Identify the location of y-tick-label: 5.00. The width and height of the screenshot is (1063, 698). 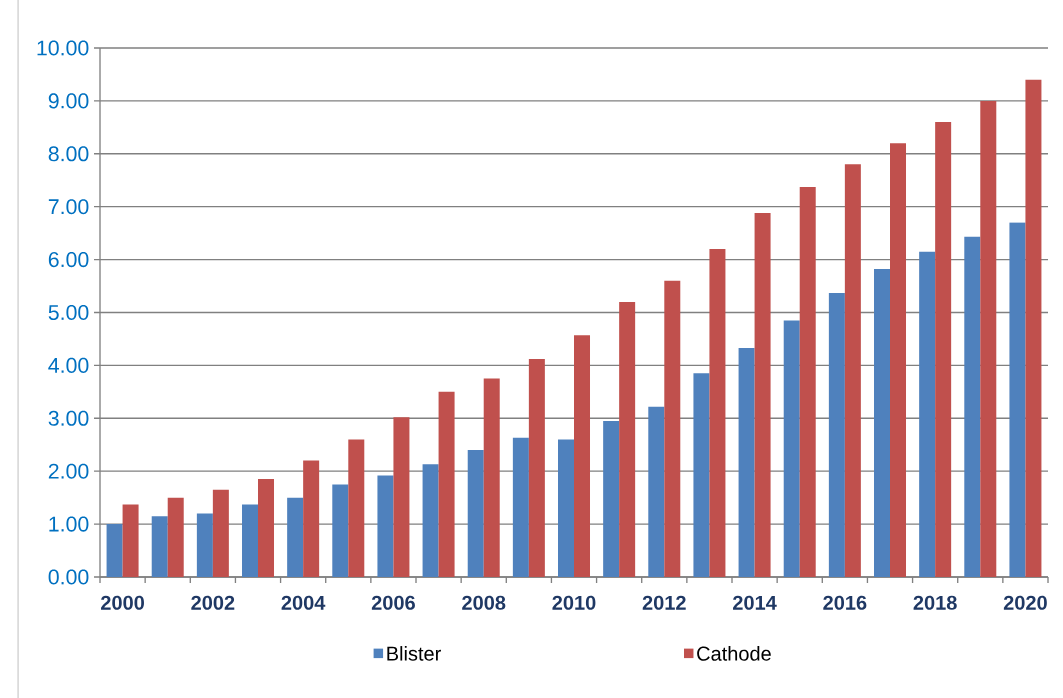
(68, 312).